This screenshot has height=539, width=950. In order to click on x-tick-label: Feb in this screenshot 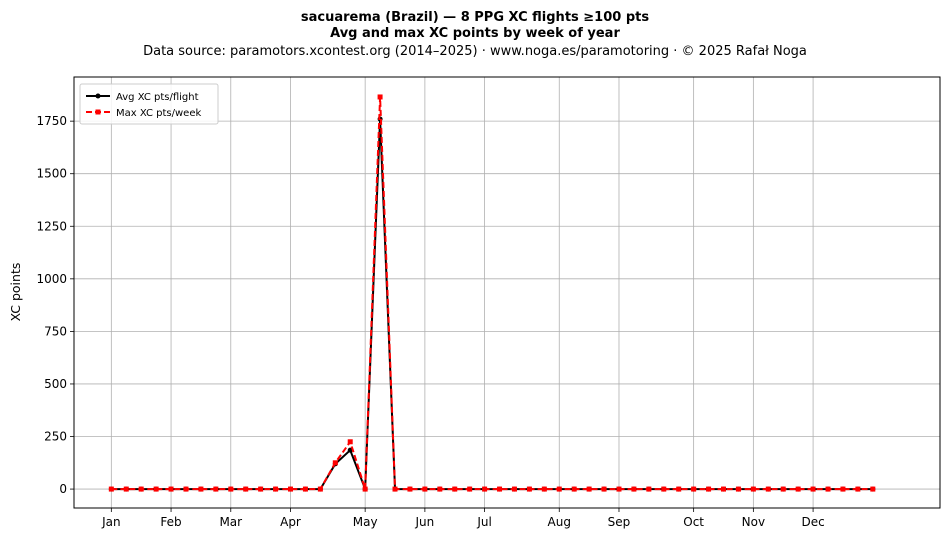, I will do `click(170, 522)`.